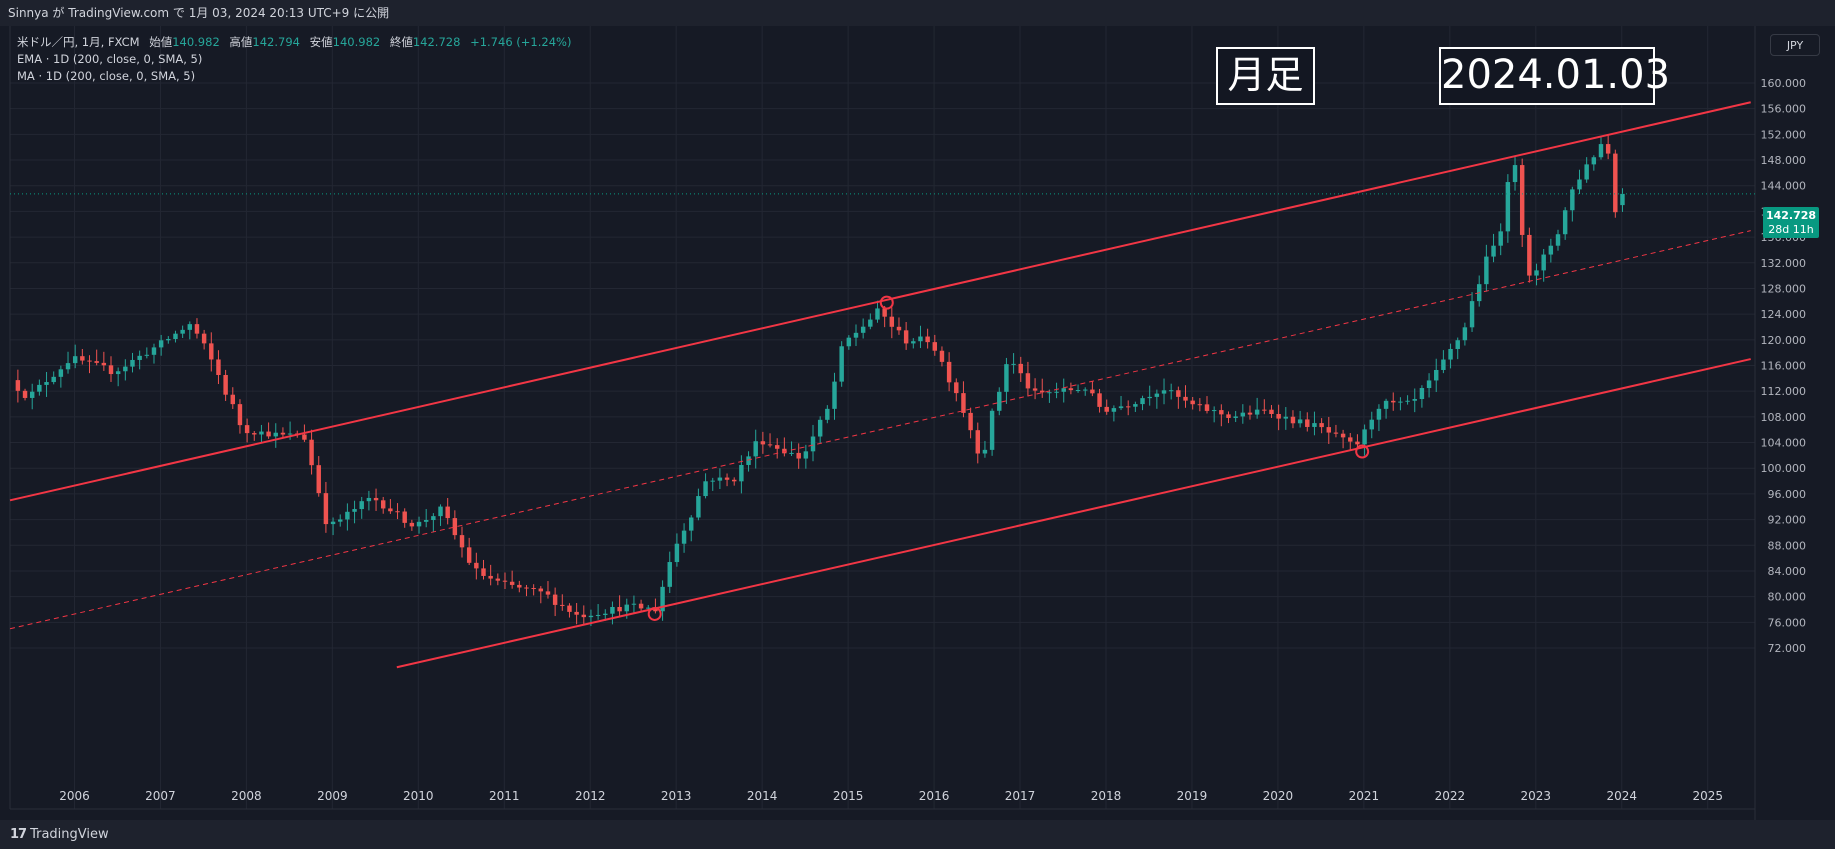 This screenshot has width=1835, height=849. I want to click on price-tick-label: 76.000, so click(1787, 622).